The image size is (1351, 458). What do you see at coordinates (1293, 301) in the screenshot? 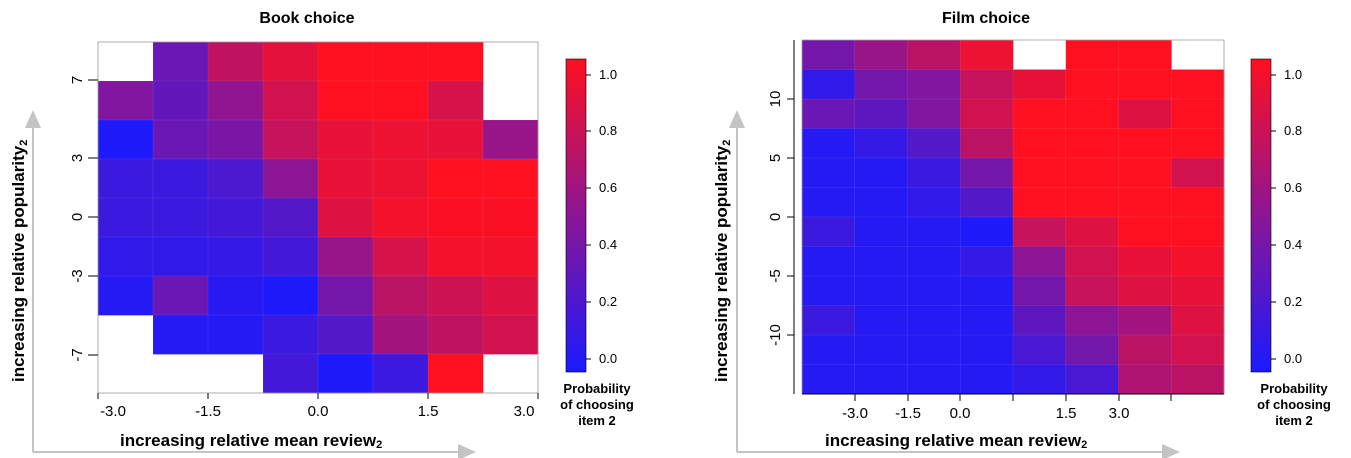
I see `colorbar-tick: 0.2` at bounding box center [1293, 301].